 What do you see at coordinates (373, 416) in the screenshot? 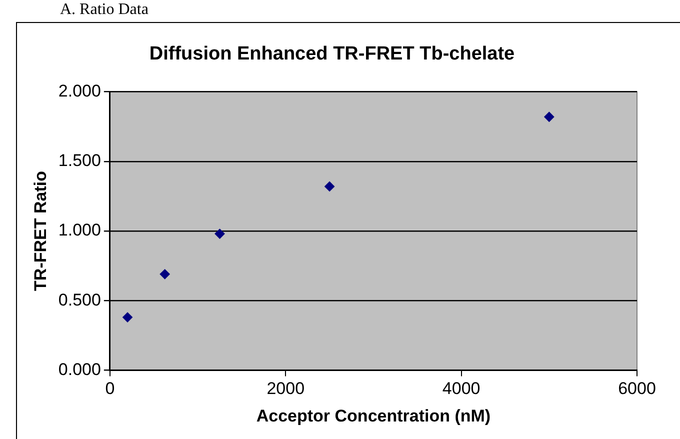
I see `x-axis-title: Acceptor Concentration (nM)` at bounding box center [373, 416].